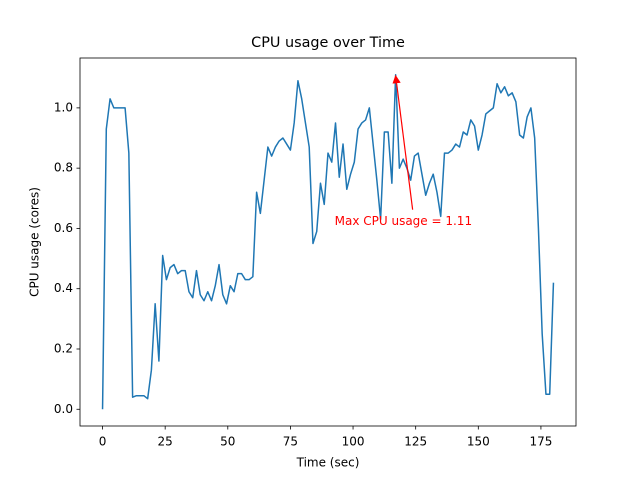 This screenshot has width=640, height=484. Describe the element at coordinates (35, 242) in the screenshot. I see `y-axis-label: CPU usage (cores)` at that location.